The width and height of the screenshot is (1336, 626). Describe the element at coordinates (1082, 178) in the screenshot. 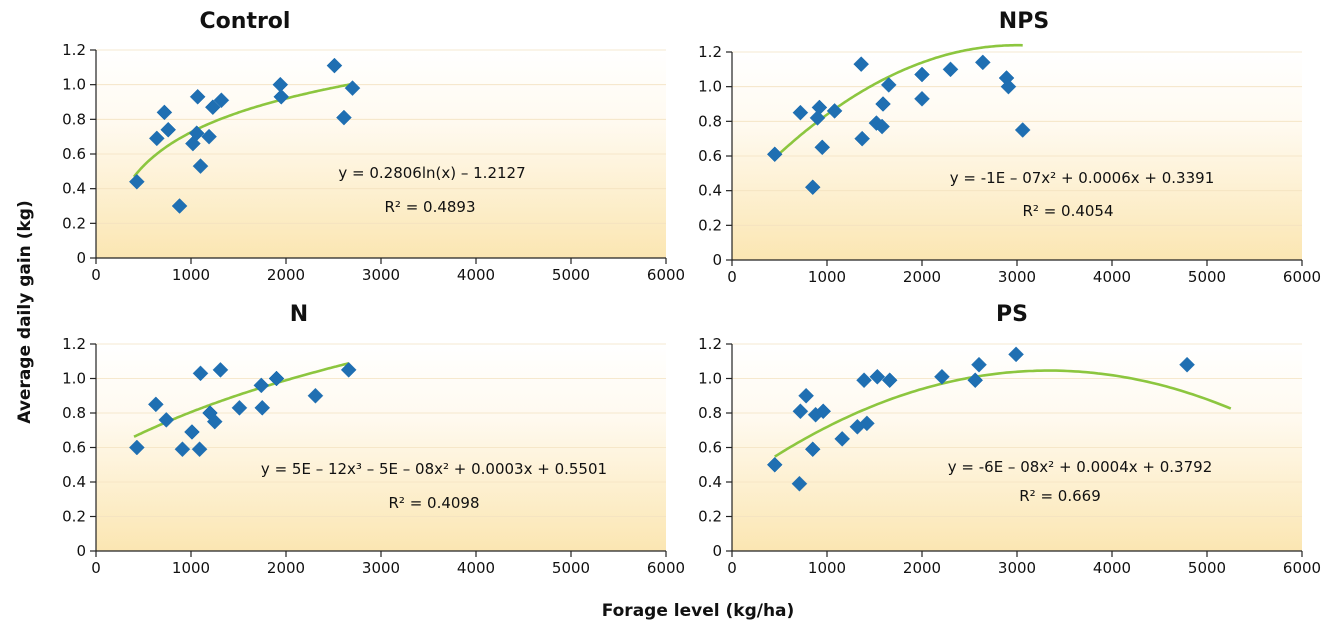

I see `trend-equation: y = -1E – 07x² + 0.0006x + 0.3391` at that location.